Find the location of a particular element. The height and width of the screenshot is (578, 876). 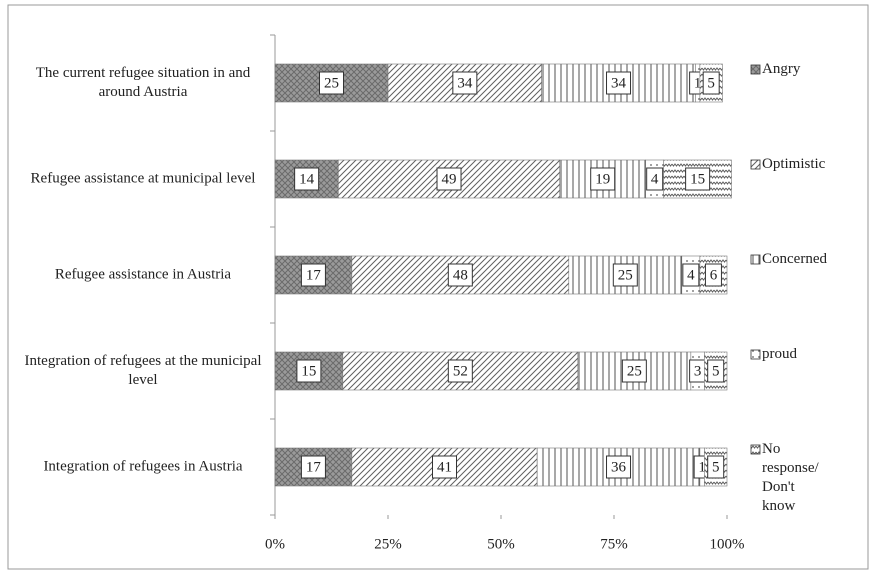

value-label: 36 is located at coordinates (619, 467).